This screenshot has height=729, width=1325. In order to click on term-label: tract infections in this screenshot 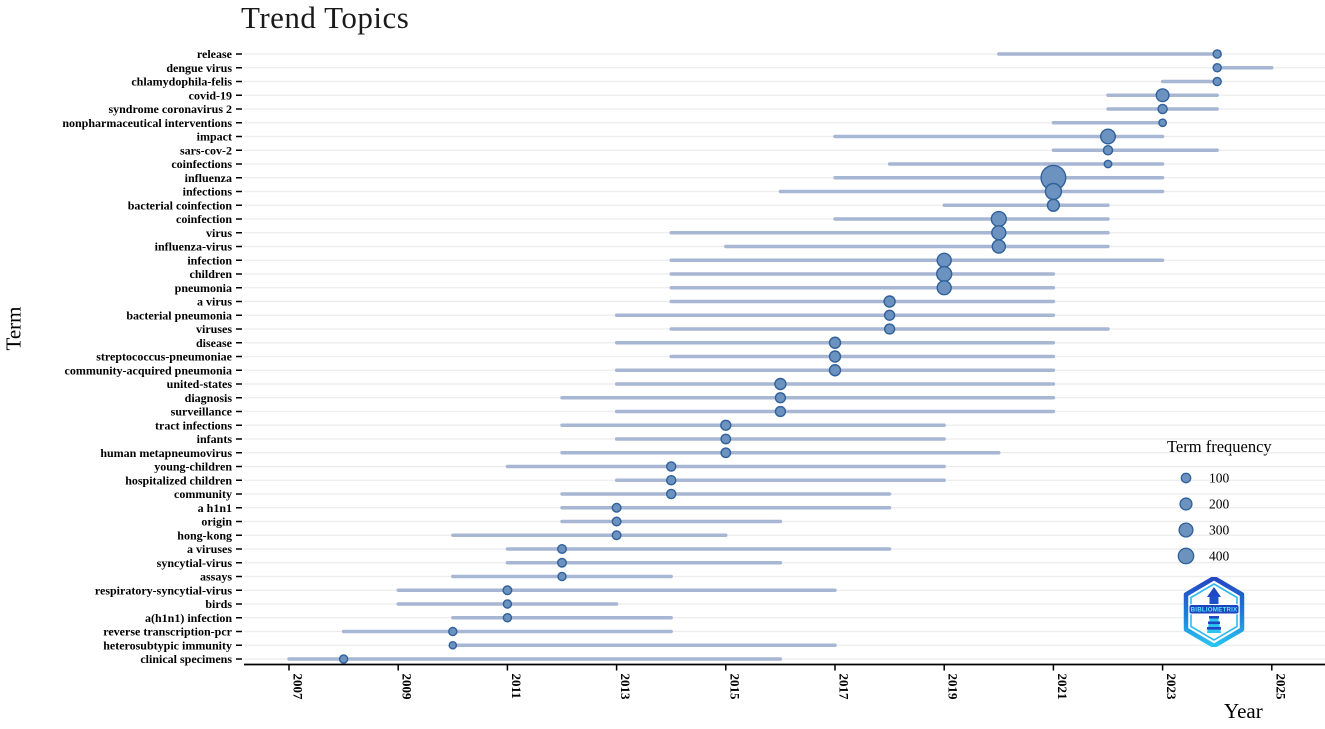, I will do `click(193, 425)`.